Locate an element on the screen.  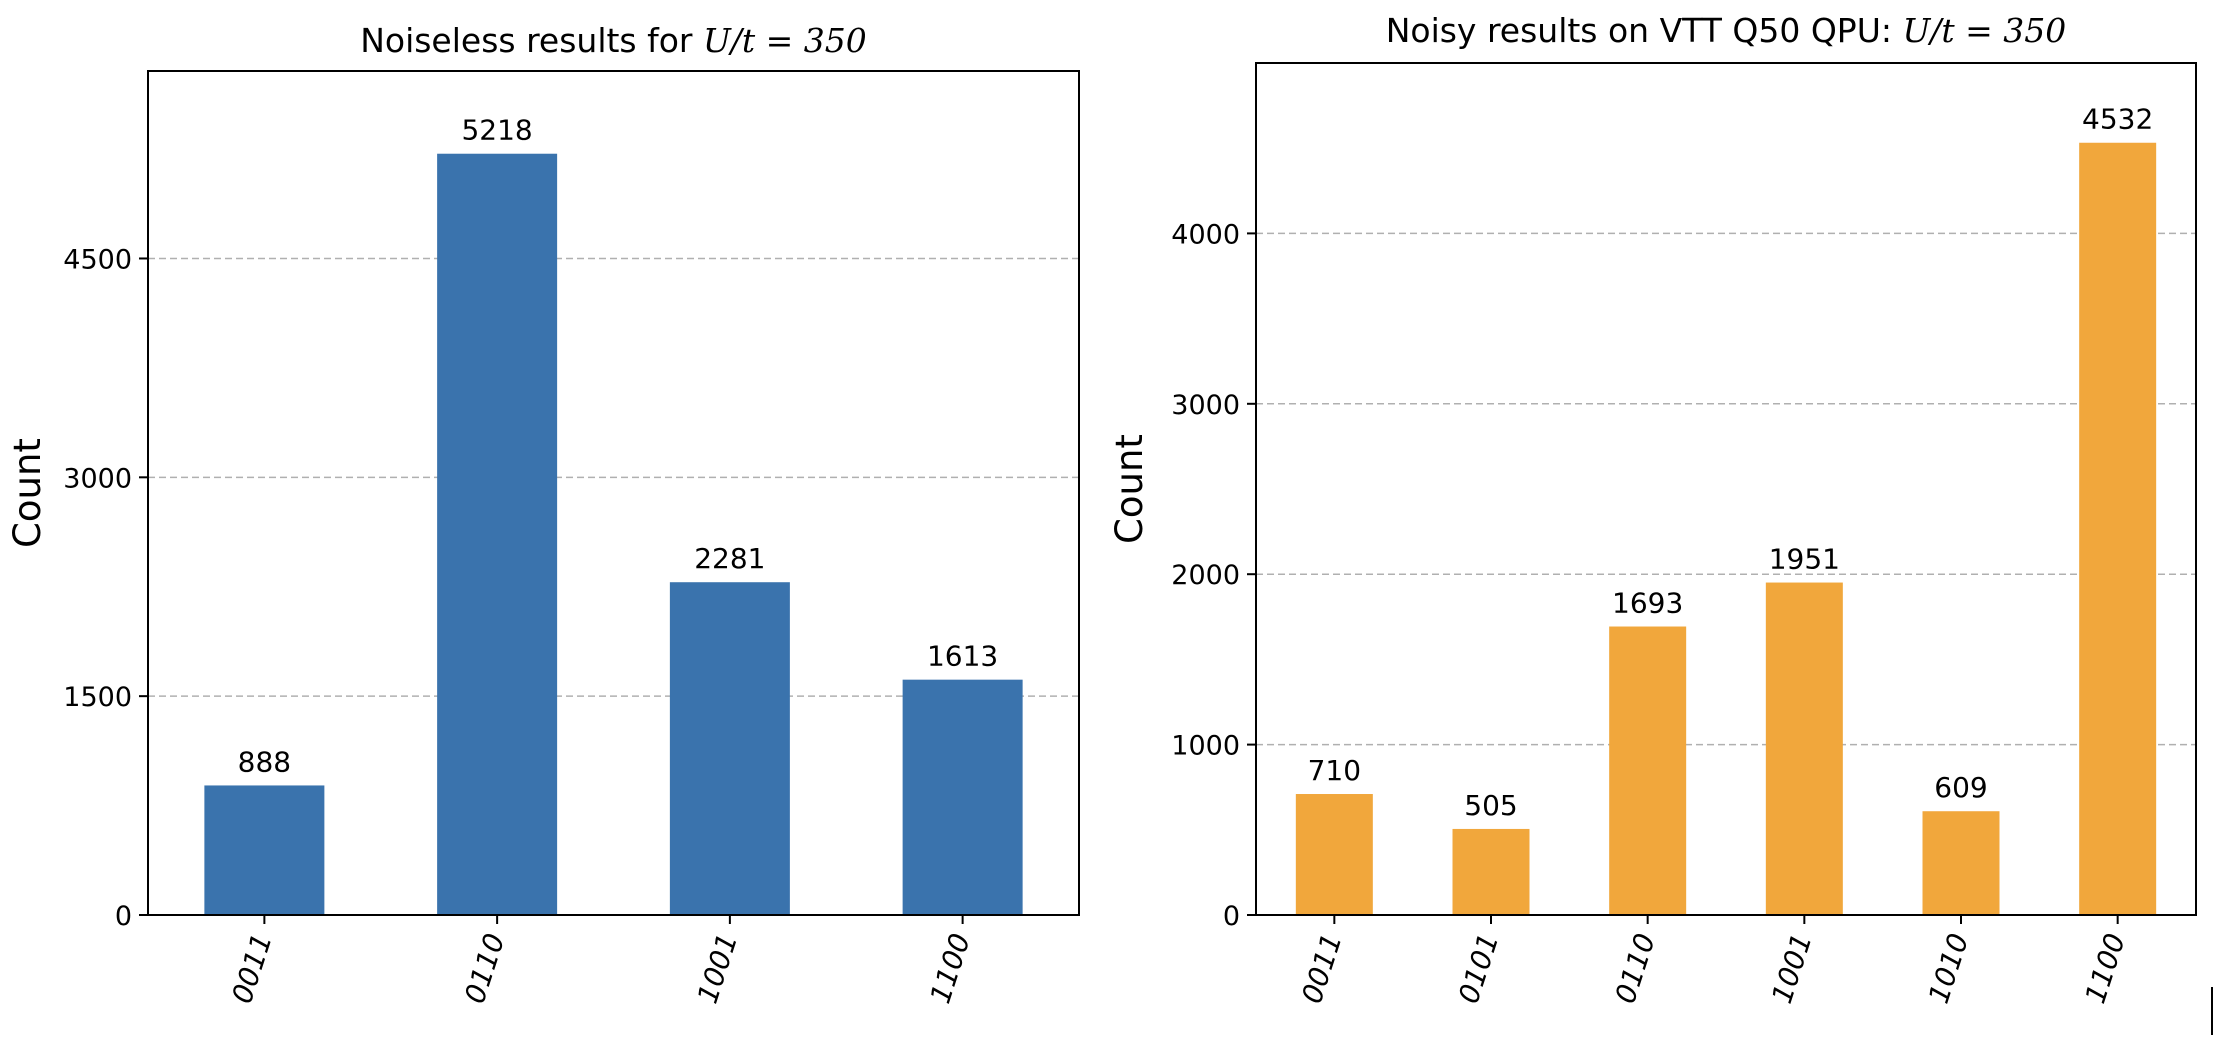
chart-title: Noiseless results for U/t = 350 is located at coordinates (613, 40).